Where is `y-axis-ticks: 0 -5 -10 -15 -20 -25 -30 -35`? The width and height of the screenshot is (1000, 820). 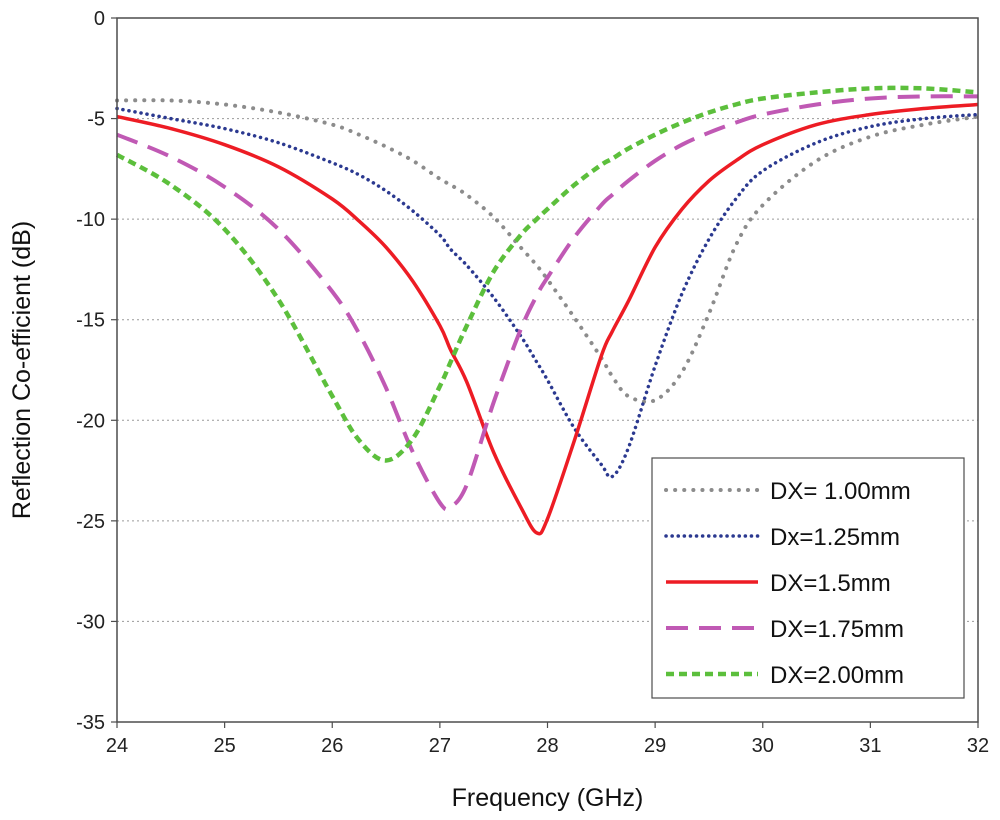 y-axis-ticks: 0 -5 -10 -15 -20 -25 -30 -35 is located at coordinates (96, 371).